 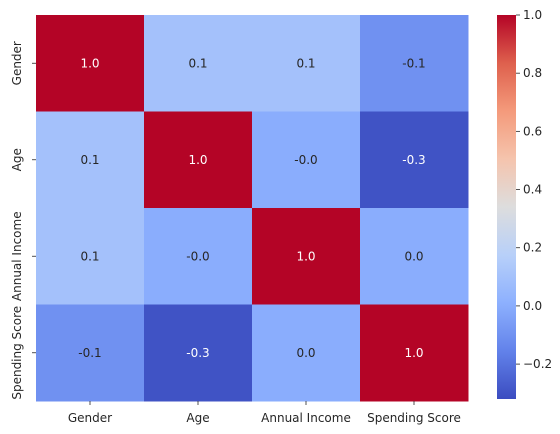 I want to click on x-tick-label: Age, so click(x=197, y=418).